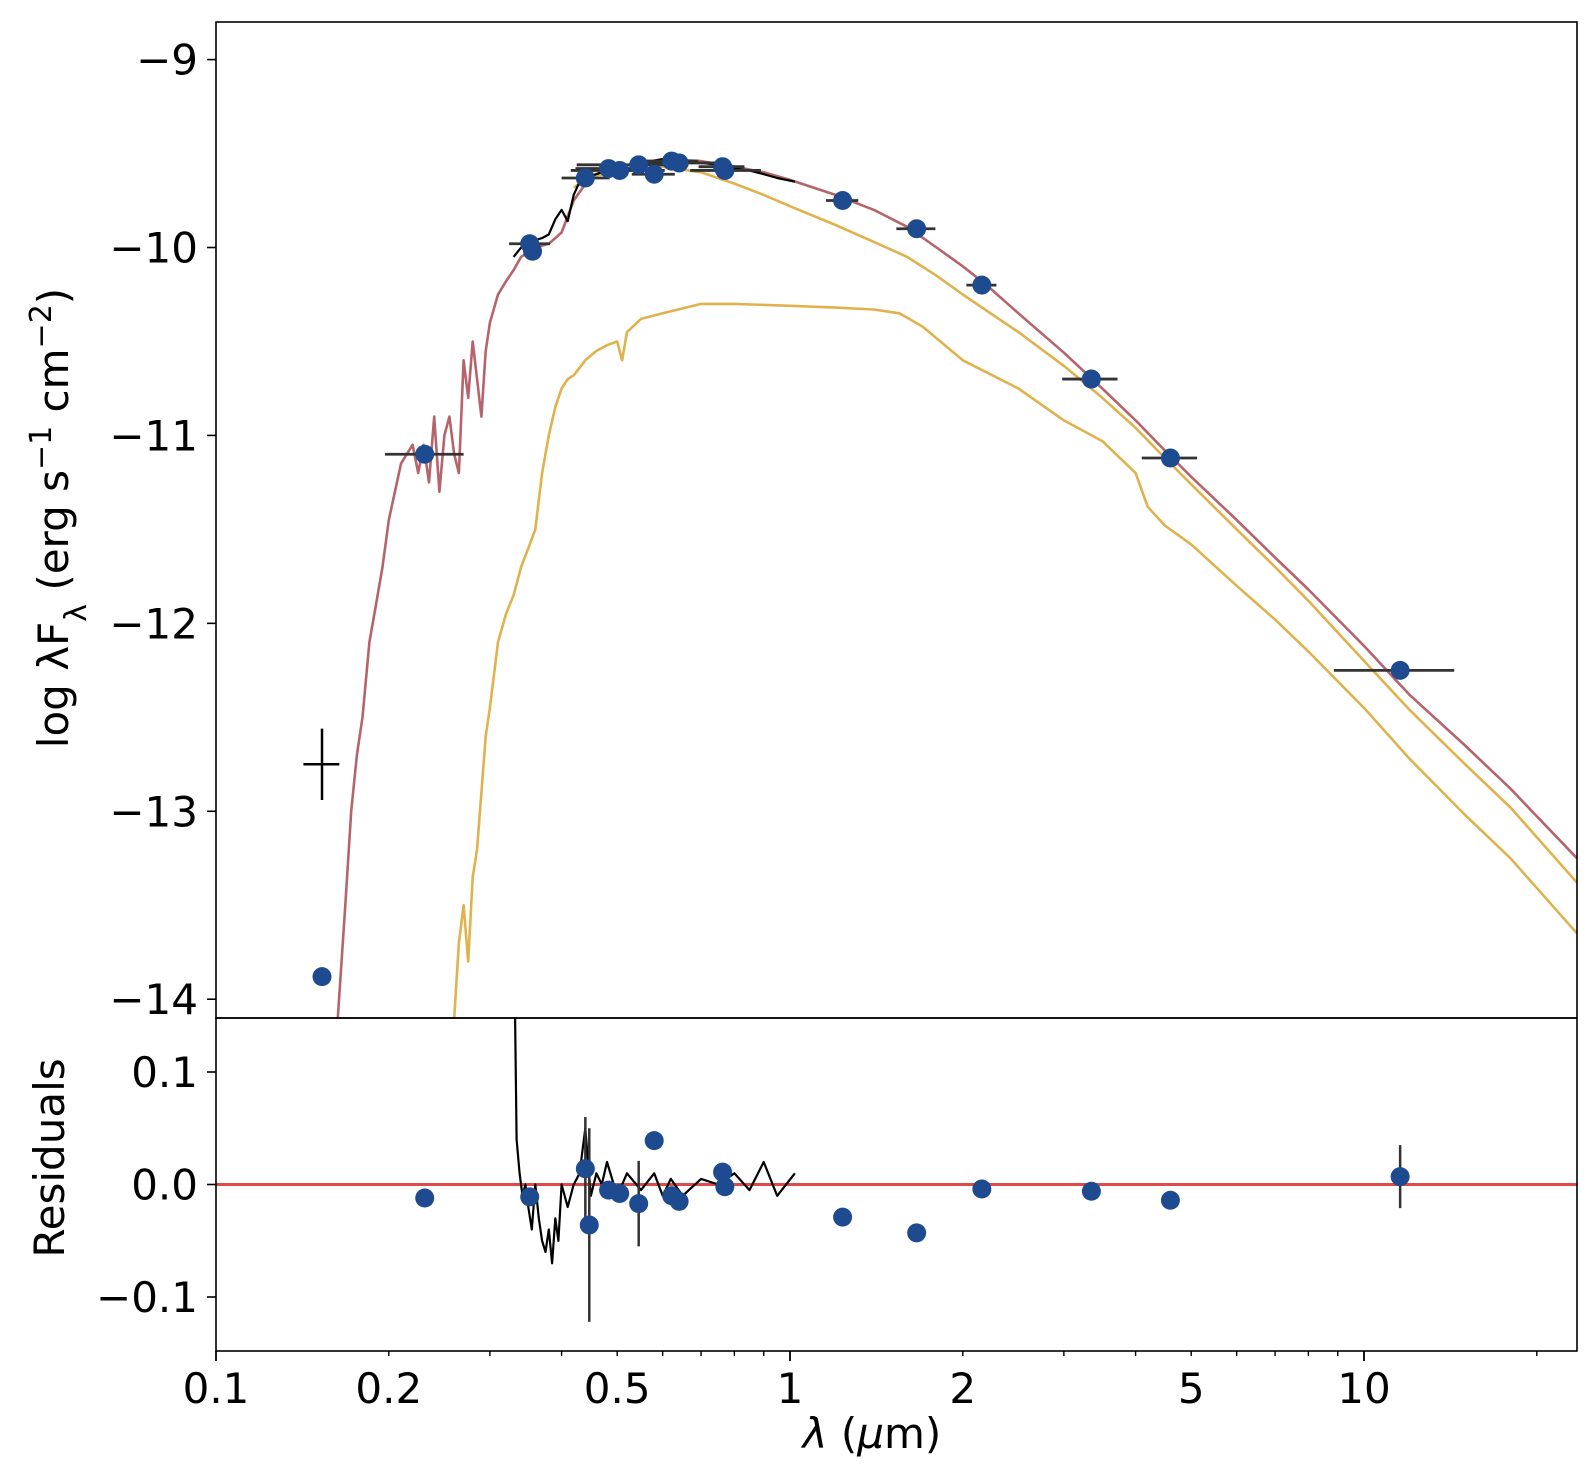 This screenshot has width=1590, height=1474. I want to click on xtick-label: 5, so click(1191, 1388).